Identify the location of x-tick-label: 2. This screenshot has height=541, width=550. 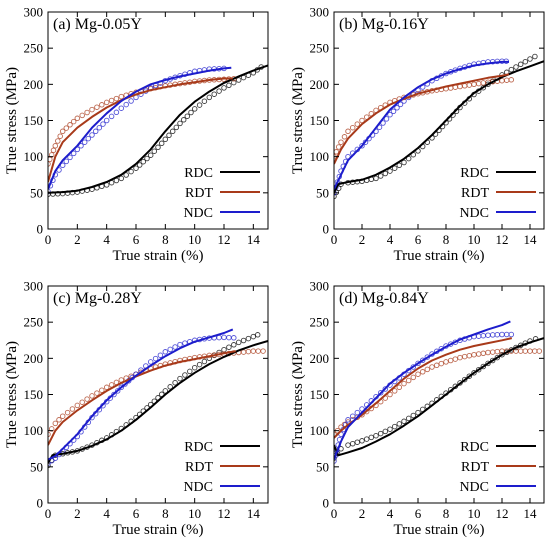
(362, 513).